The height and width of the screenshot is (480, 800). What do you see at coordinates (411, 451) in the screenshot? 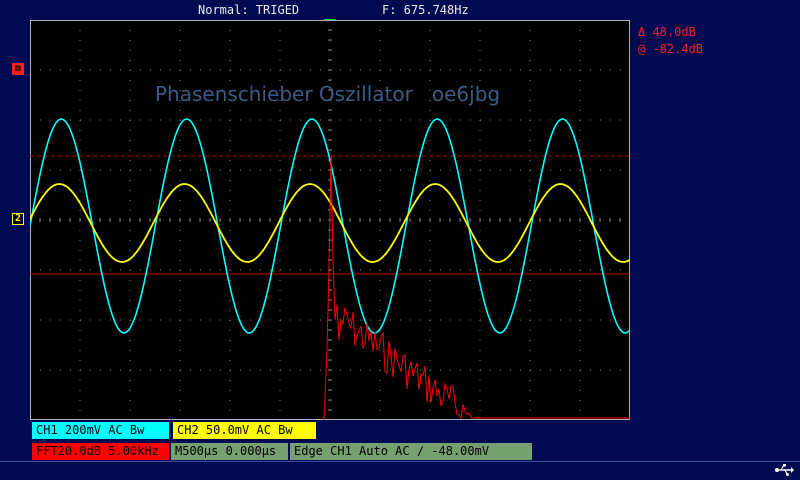
I see `trigger-settings-badge: Edge CH1 Auto AC ∕ -48.00mV` at bounding box center [411, 451].